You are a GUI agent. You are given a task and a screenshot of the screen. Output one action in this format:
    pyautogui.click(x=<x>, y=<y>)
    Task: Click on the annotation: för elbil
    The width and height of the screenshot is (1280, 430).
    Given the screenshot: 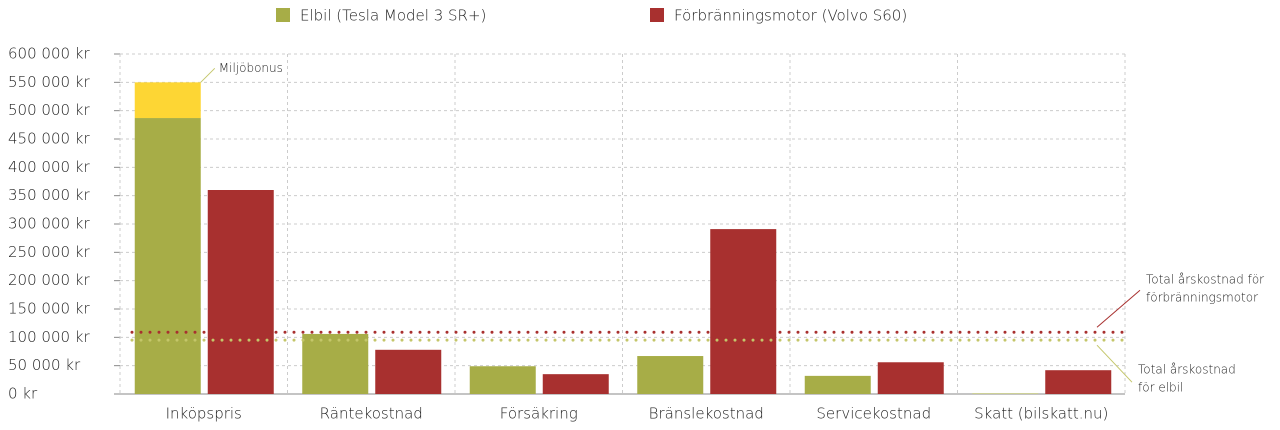 What is the action you would take?
    pyautogui.click(x=1160, y=388)
    